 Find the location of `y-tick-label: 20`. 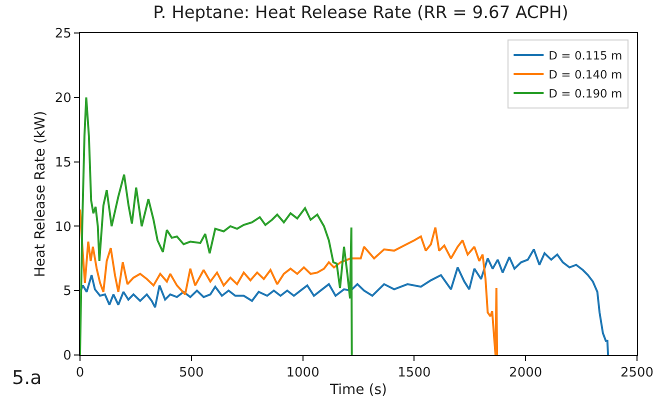

y-tick-label: 20 is located at coordinates (63, 98).